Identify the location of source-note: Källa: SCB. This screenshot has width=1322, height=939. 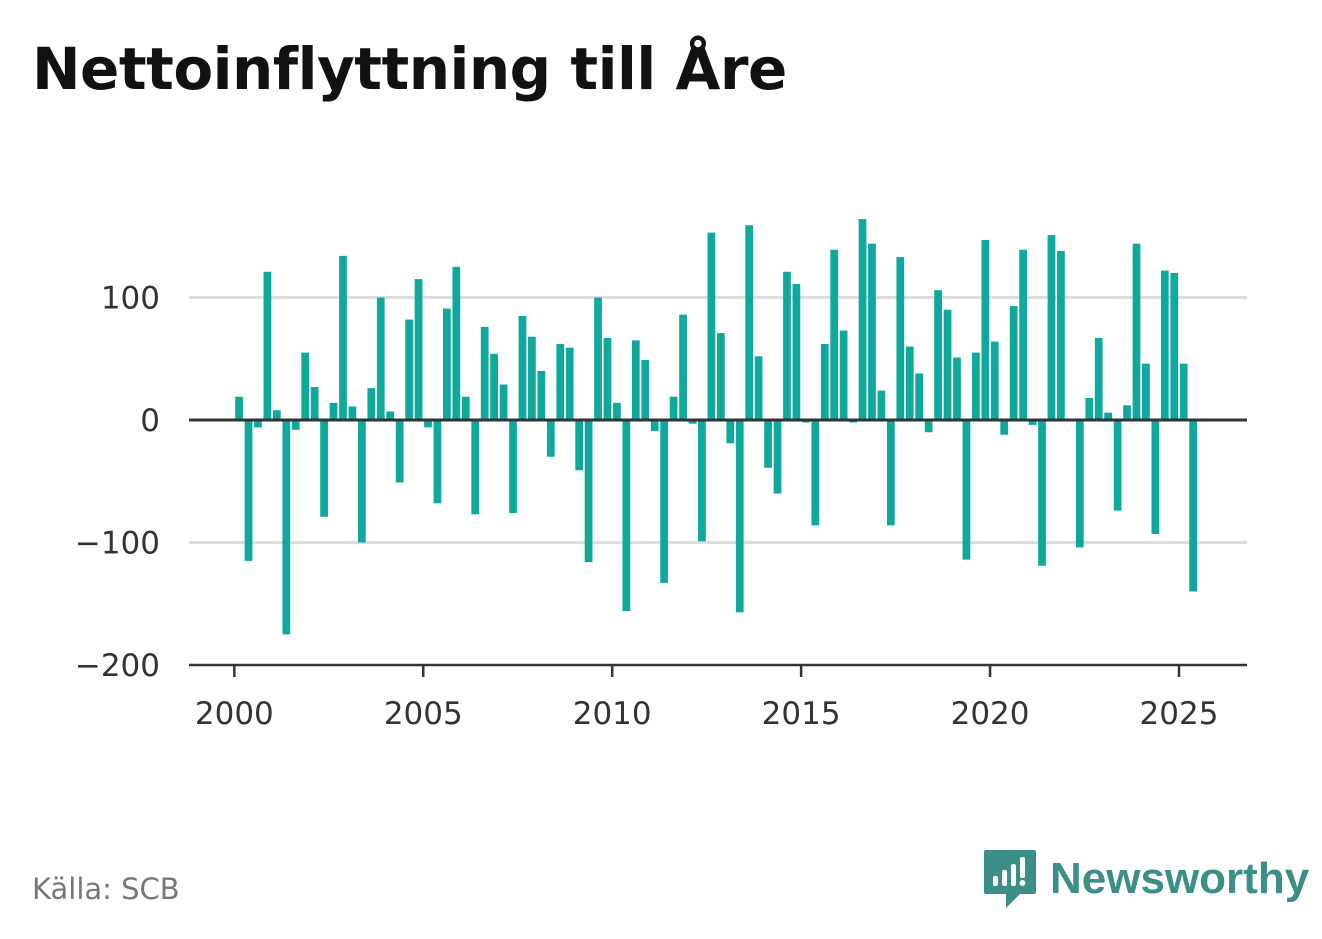
(106, 889).